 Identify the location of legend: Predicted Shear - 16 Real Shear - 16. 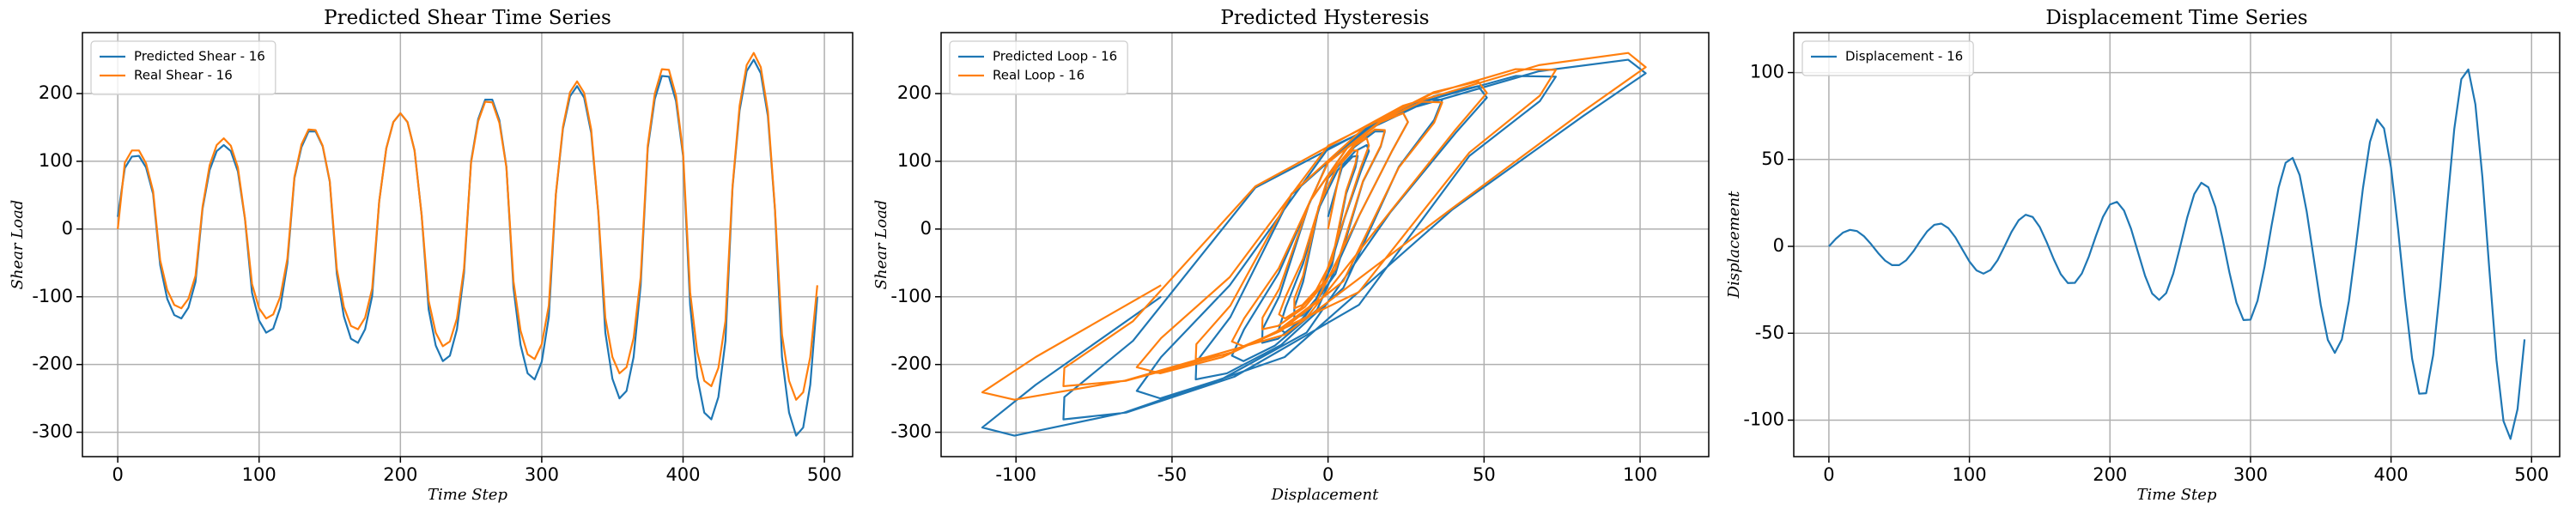
(183, 67).